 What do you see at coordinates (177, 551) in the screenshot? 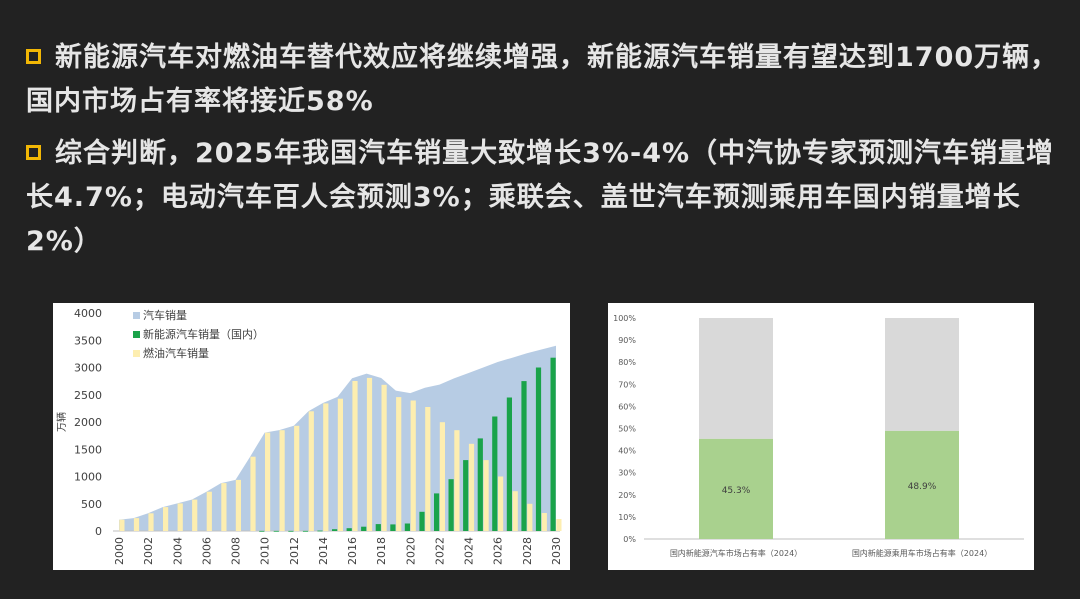
I see `x-tick-label: 2004` at bounding box center [177, 551].